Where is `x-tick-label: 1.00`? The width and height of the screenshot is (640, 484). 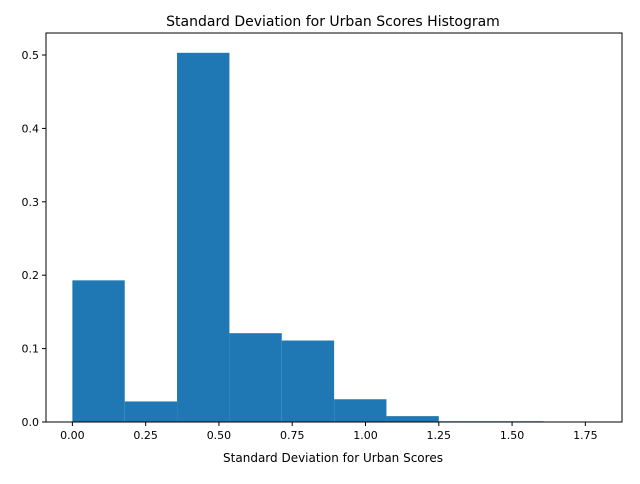 x-tick-label: 1.00 is located at coordinates (365, 435).